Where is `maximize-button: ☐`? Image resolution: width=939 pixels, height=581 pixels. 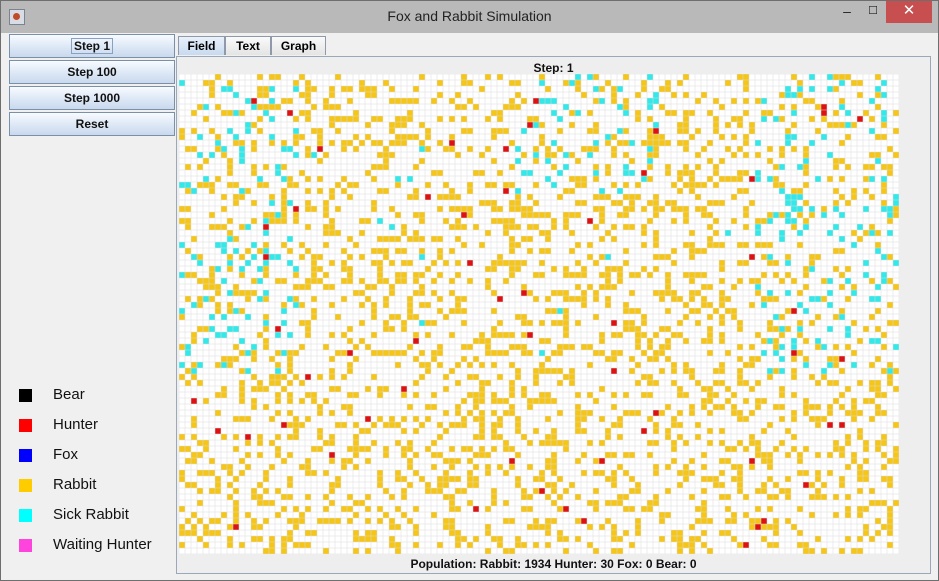 maximize-button: ☐ is located at coordinates (873, 11).